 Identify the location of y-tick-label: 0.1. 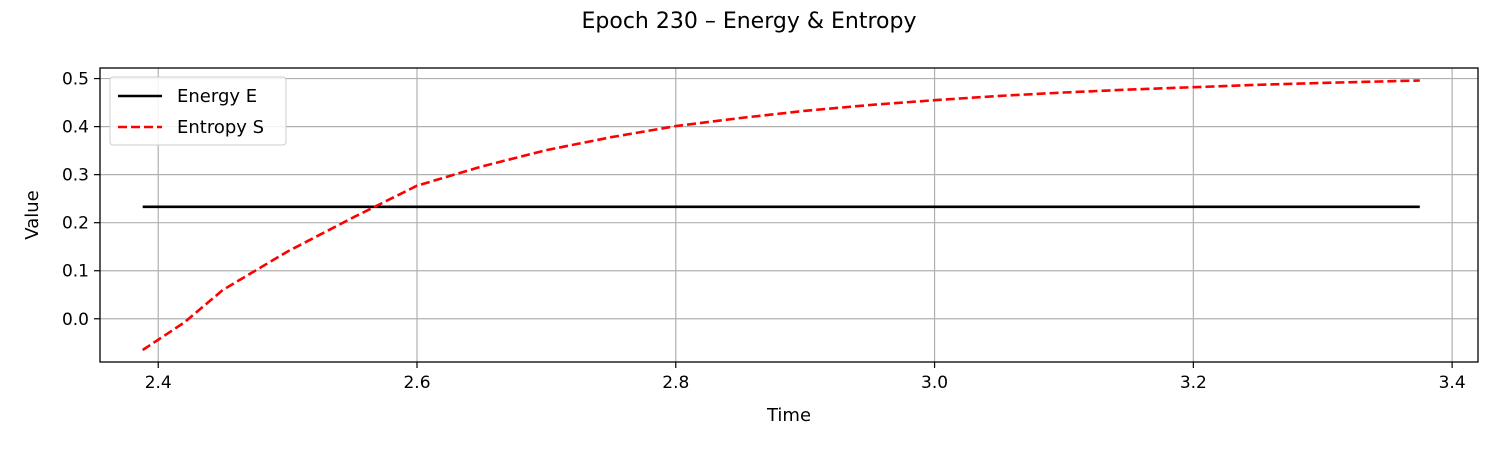
(75, 272).